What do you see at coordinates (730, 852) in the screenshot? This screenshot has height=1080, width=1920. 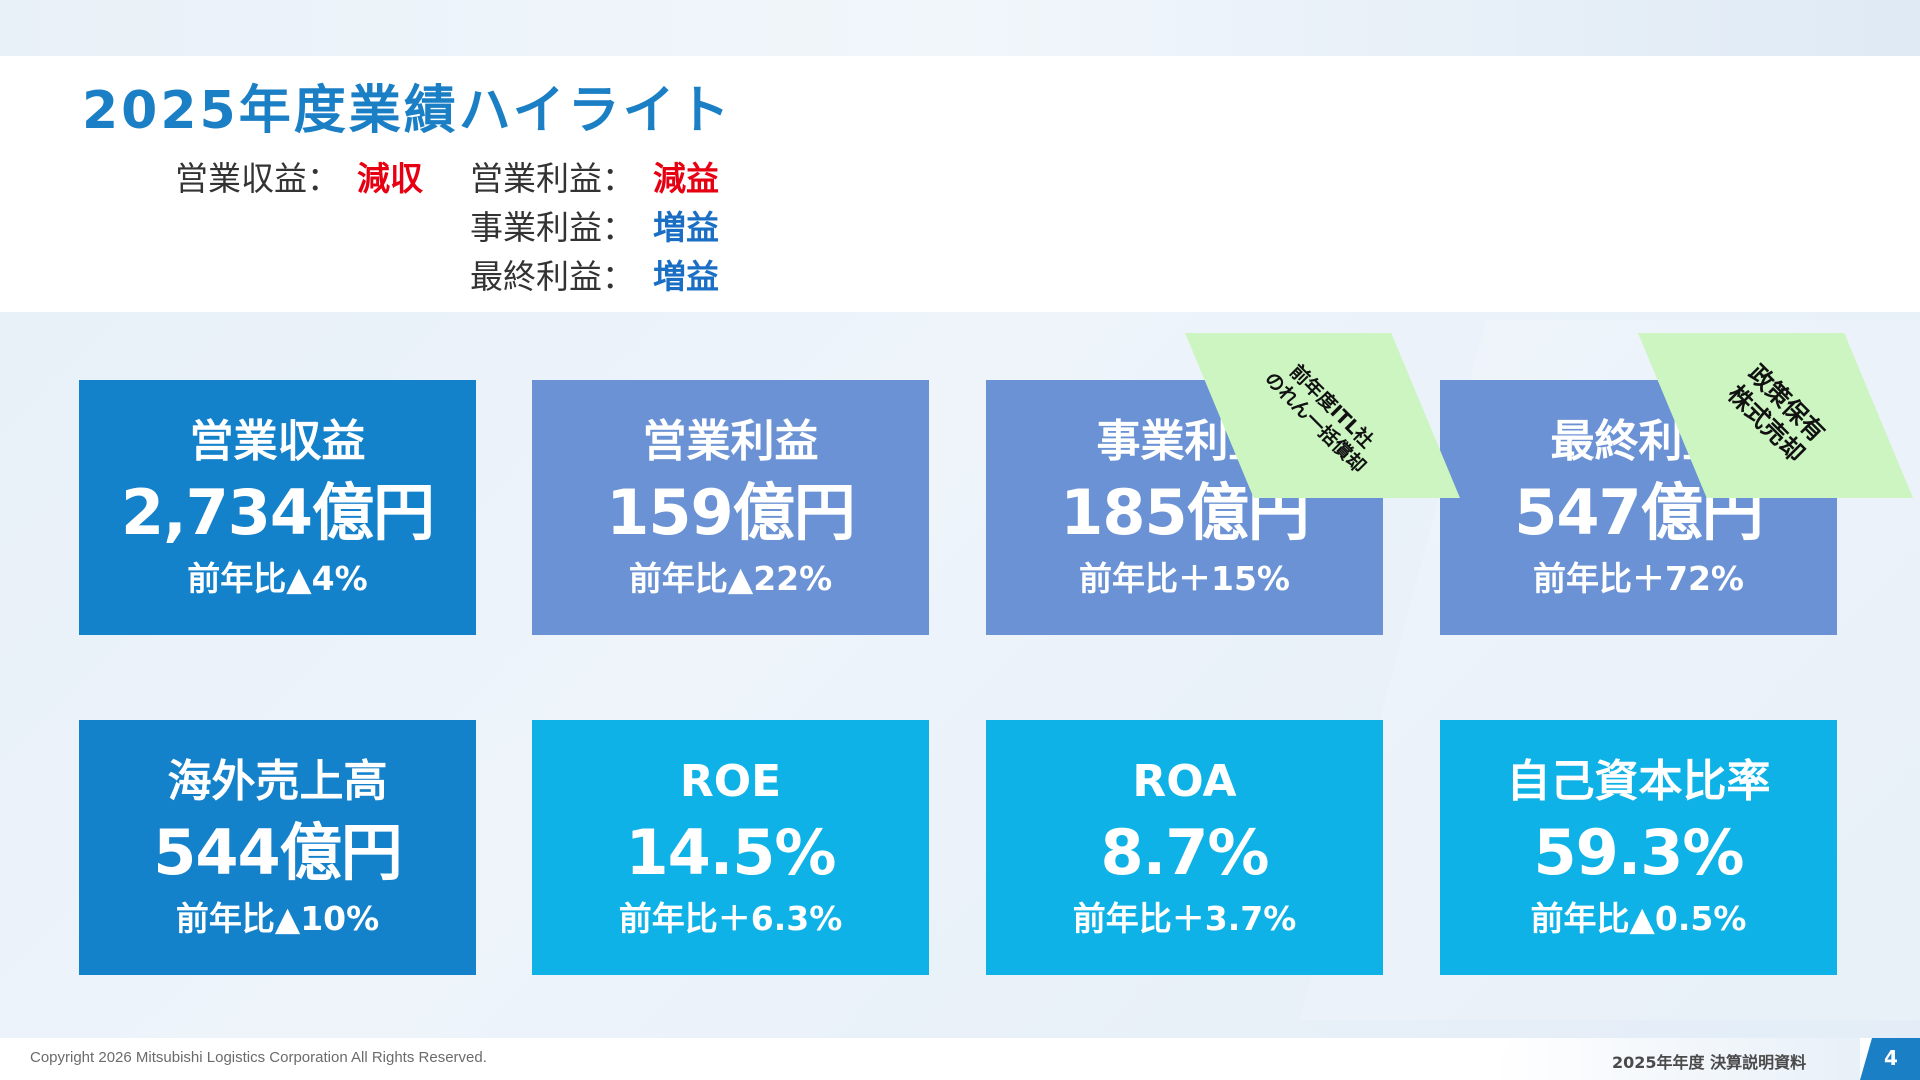 I see `kpi-value: 14.5%` at bounding box center [730, 852].